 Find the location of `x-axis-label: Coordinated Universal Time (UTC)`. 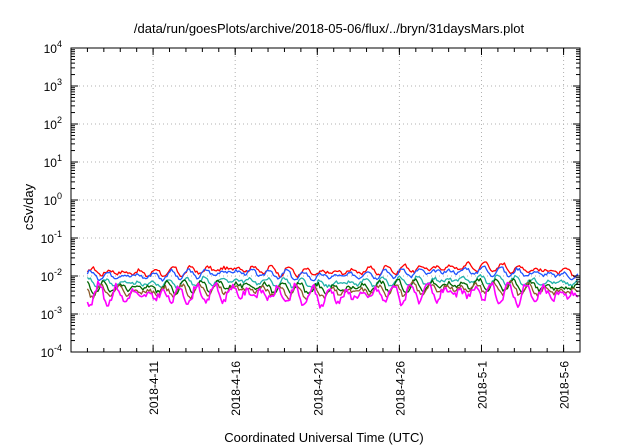

x-axis-label: Coordinated Universal Time (UTC) is located at coordinates (323, 437).